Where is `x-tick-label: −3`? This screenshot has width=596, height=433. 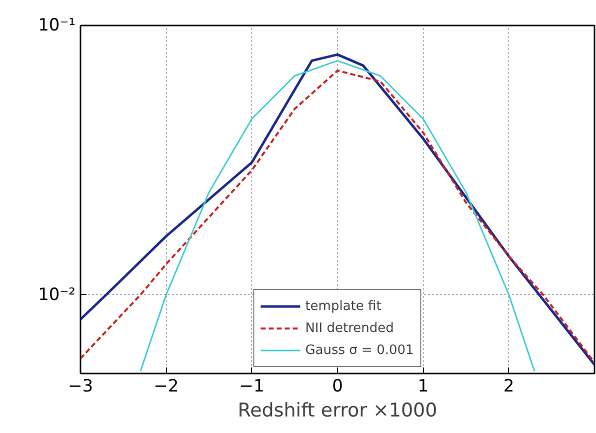 x-tick-label: −3 is located at coordinates (81, 386).